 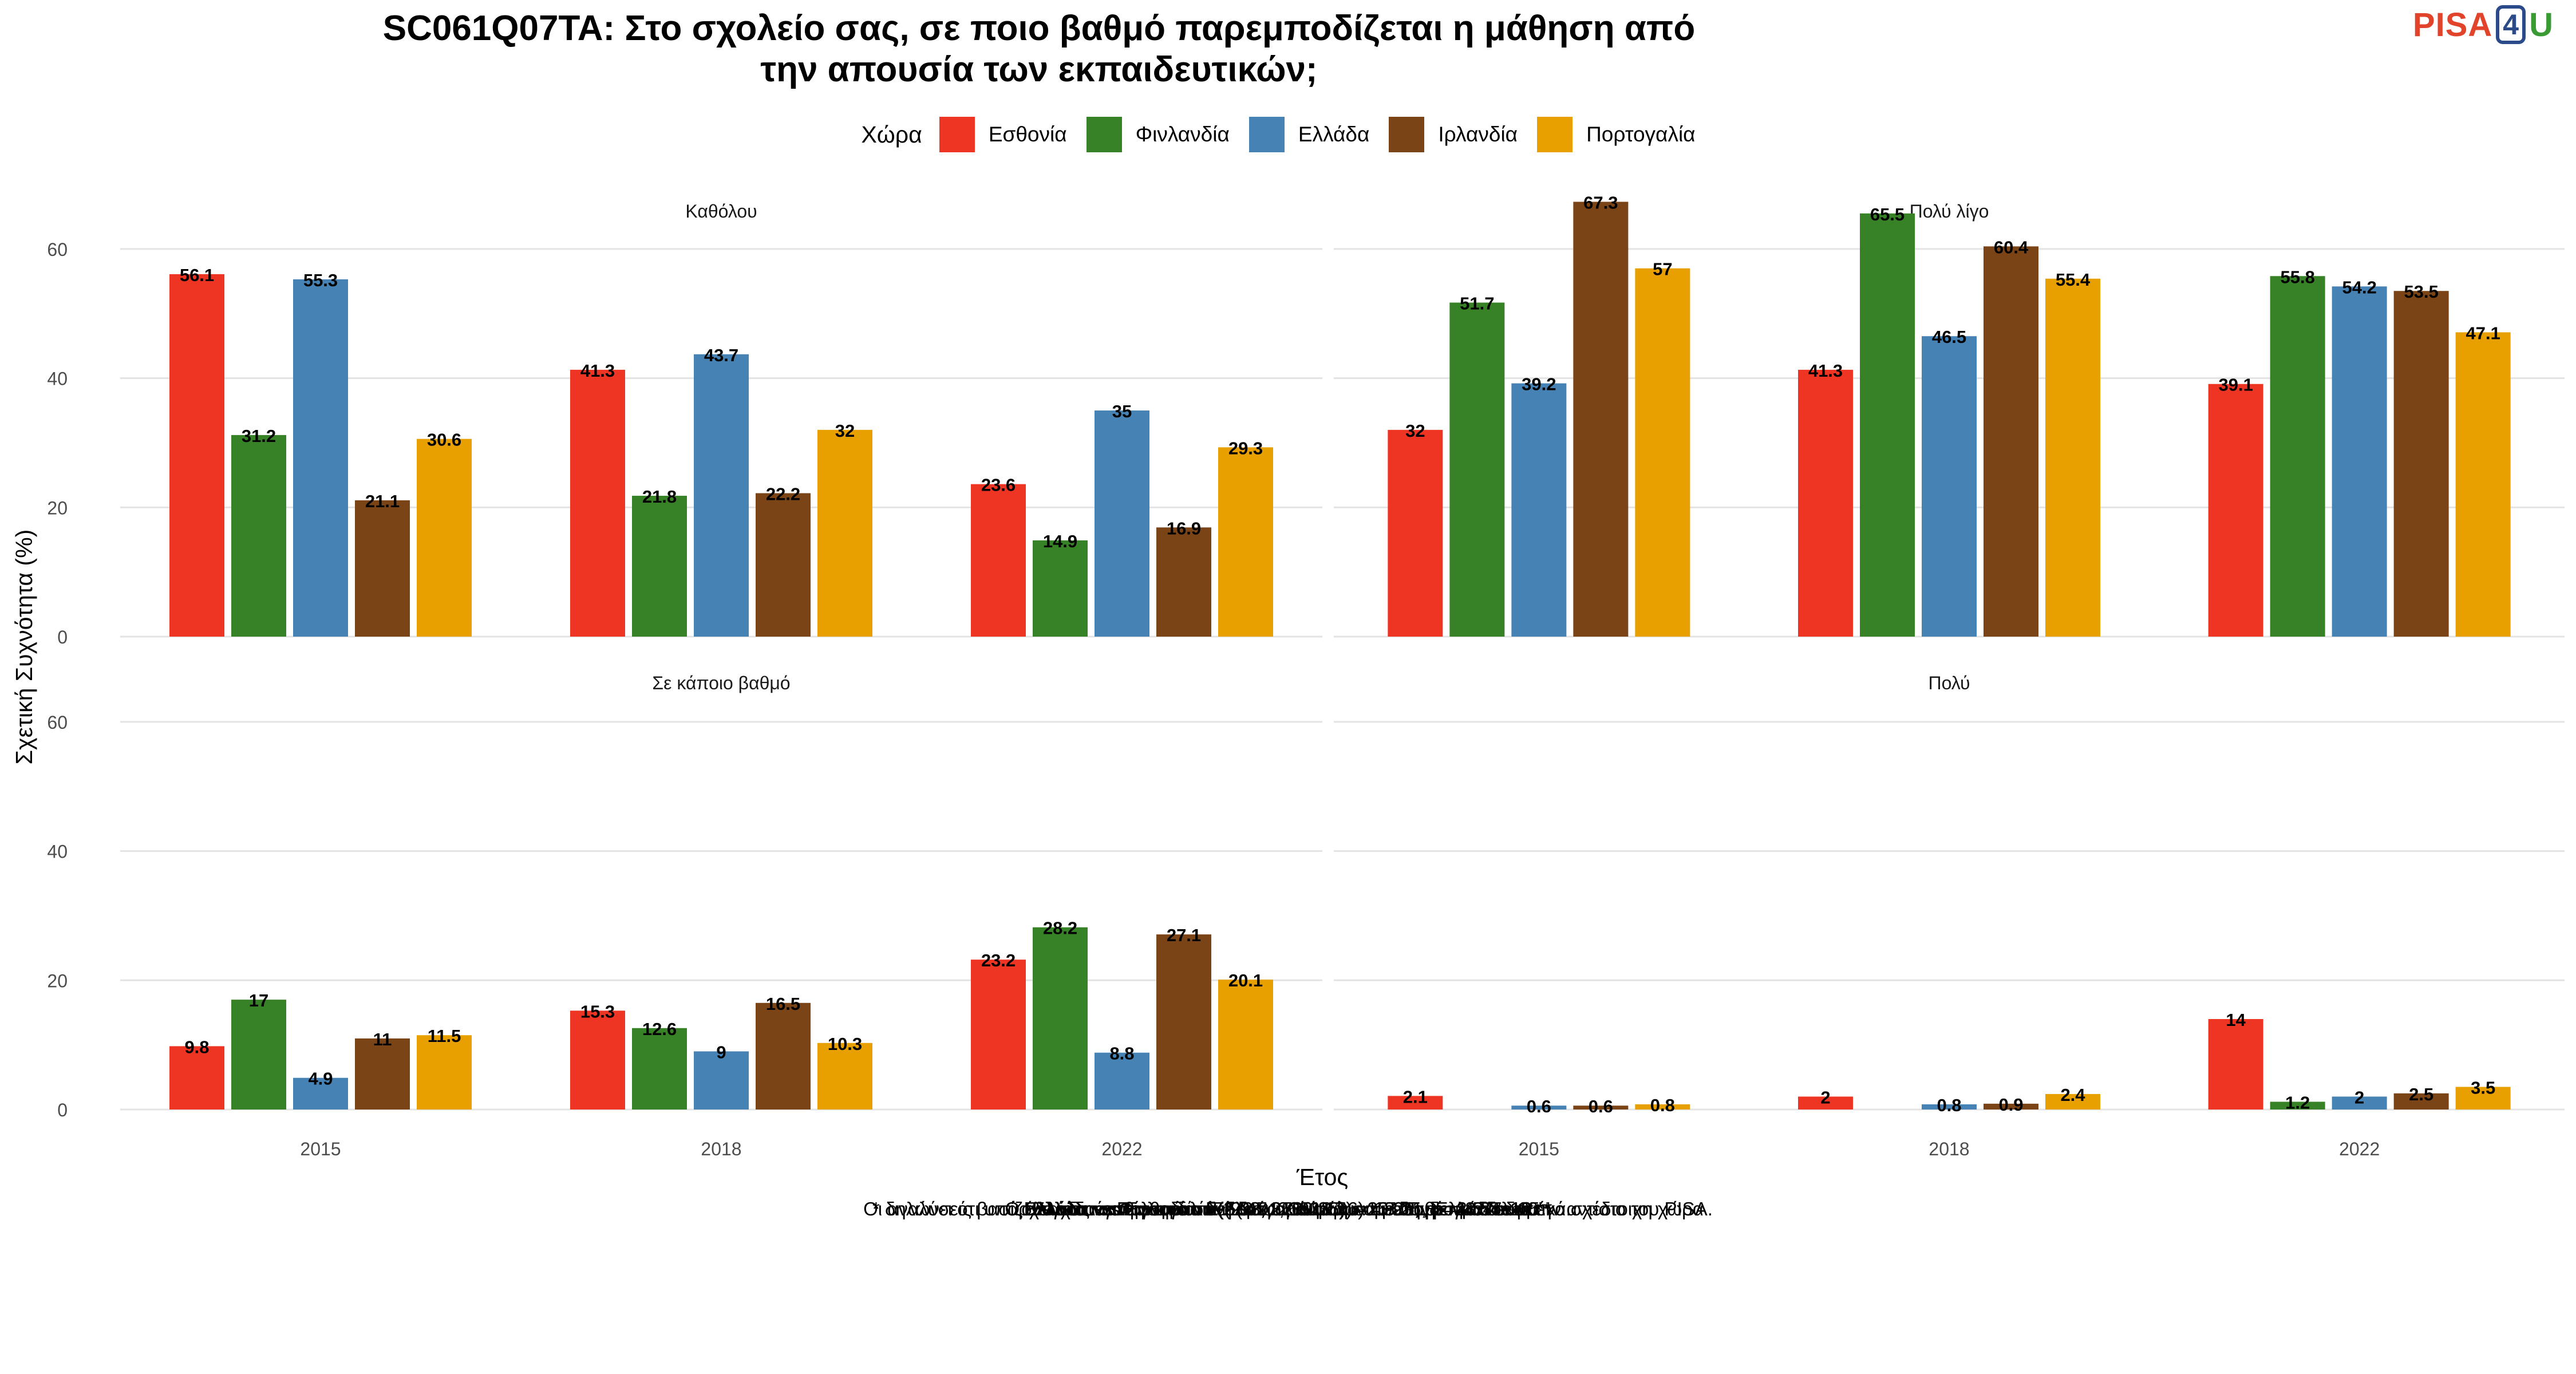 What do you see at coordinates (1184, 528) in the screenshot?
I see `data-label: 16.9` at bounding box center [1184, 528].